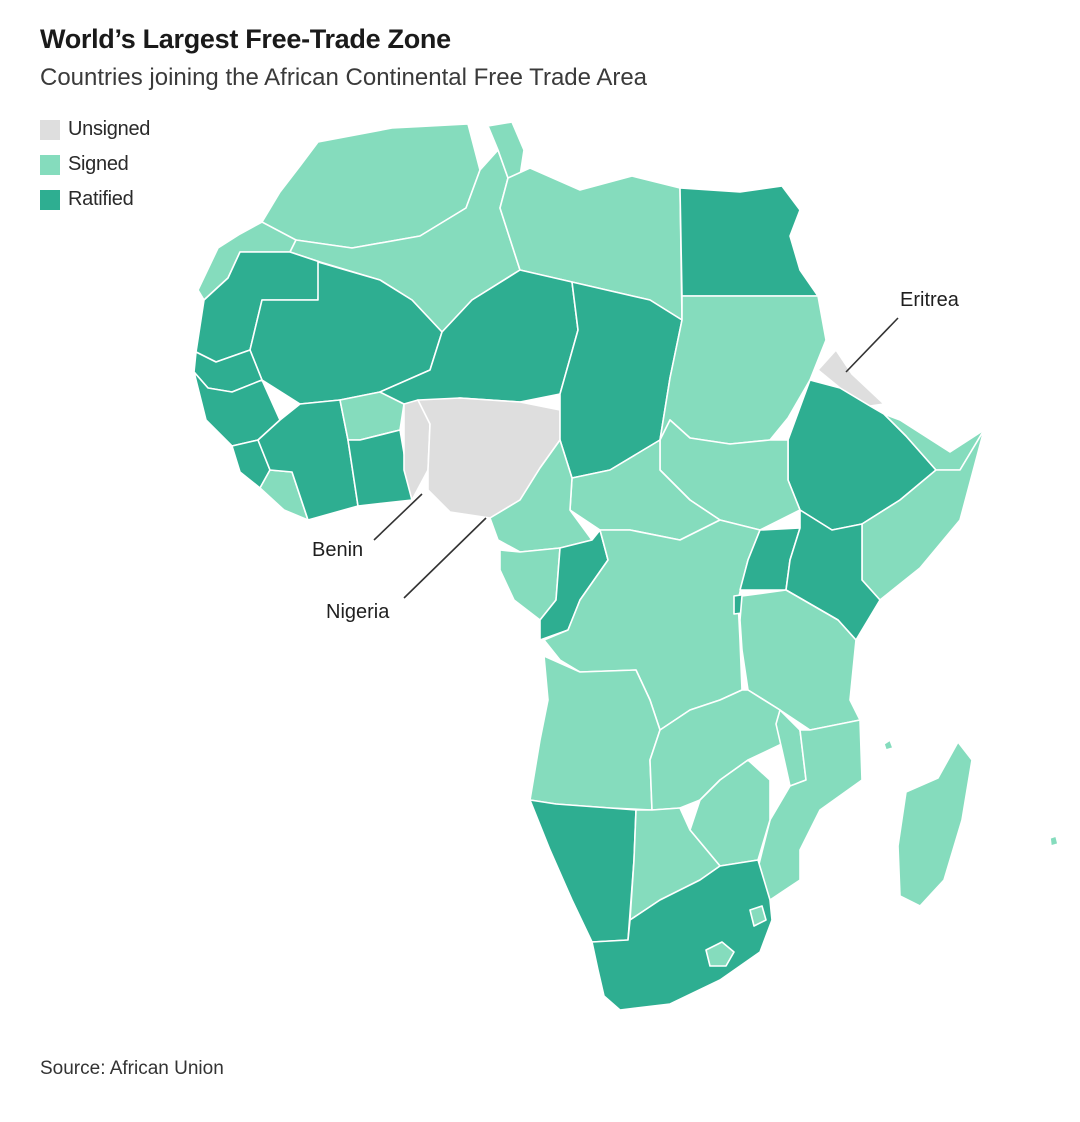 The image size is (1080, 1122). What do you see at coordinates (583, 871) in the screenshot?
I see `region-namibia` at bounding box center [583, 871].